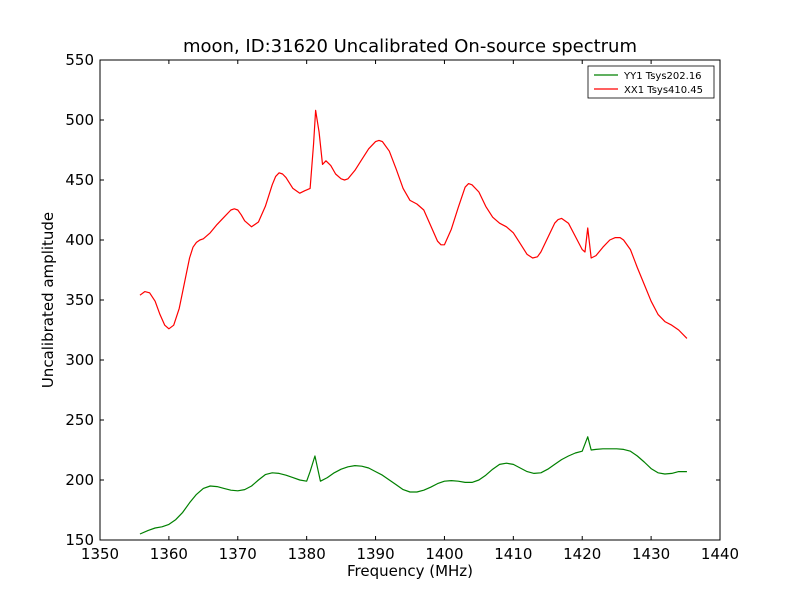 This screenshot has width=800, height=600. I want to click on x-tick-label: 1410, so click(513, 554).